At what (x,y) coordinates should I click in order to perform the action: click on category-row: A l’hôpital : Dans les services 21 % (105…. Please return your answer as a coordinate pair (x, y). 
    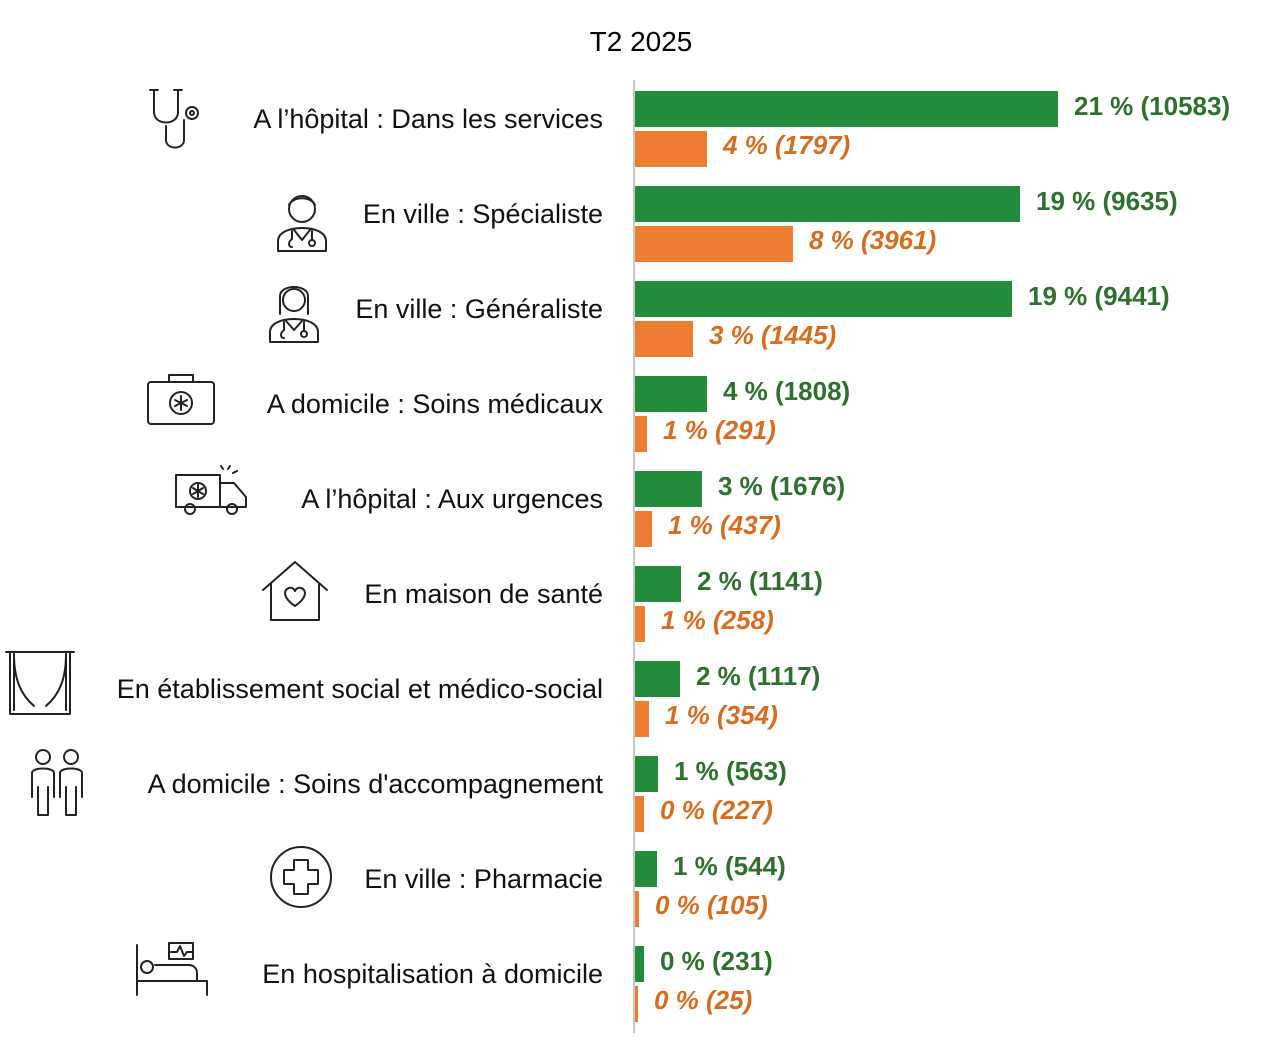
    Looking at the image, I should click on (641, 127).